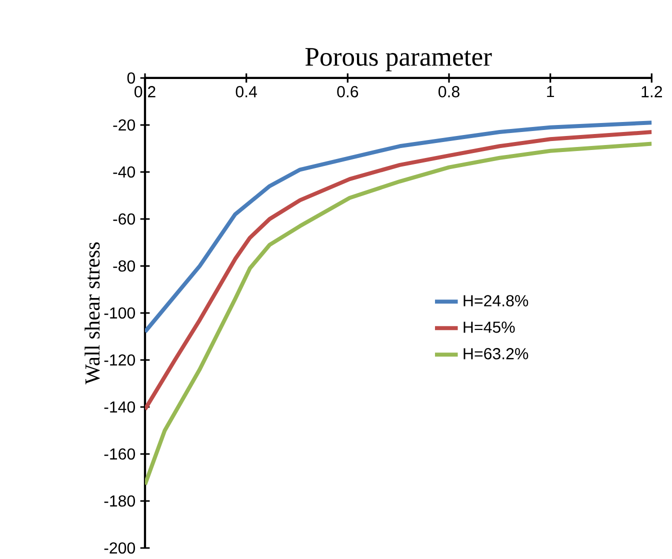 The image size is (672, 559). I want to click on y-tick-label: -180, so click(120, 501).